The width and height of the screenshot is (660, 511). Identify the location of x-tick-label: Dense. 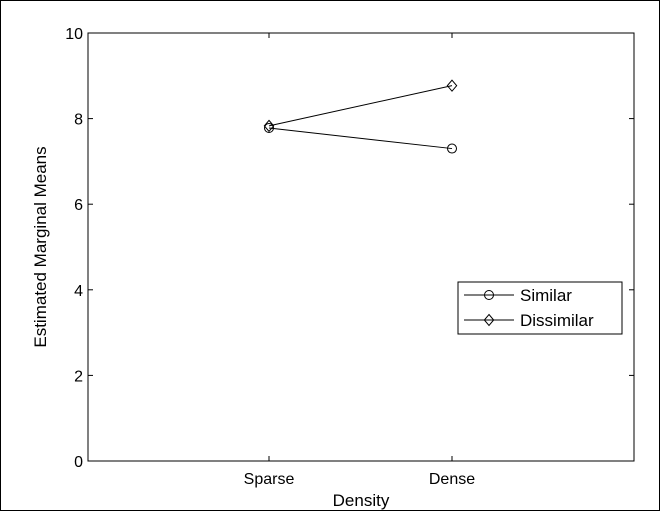
(452, 479).